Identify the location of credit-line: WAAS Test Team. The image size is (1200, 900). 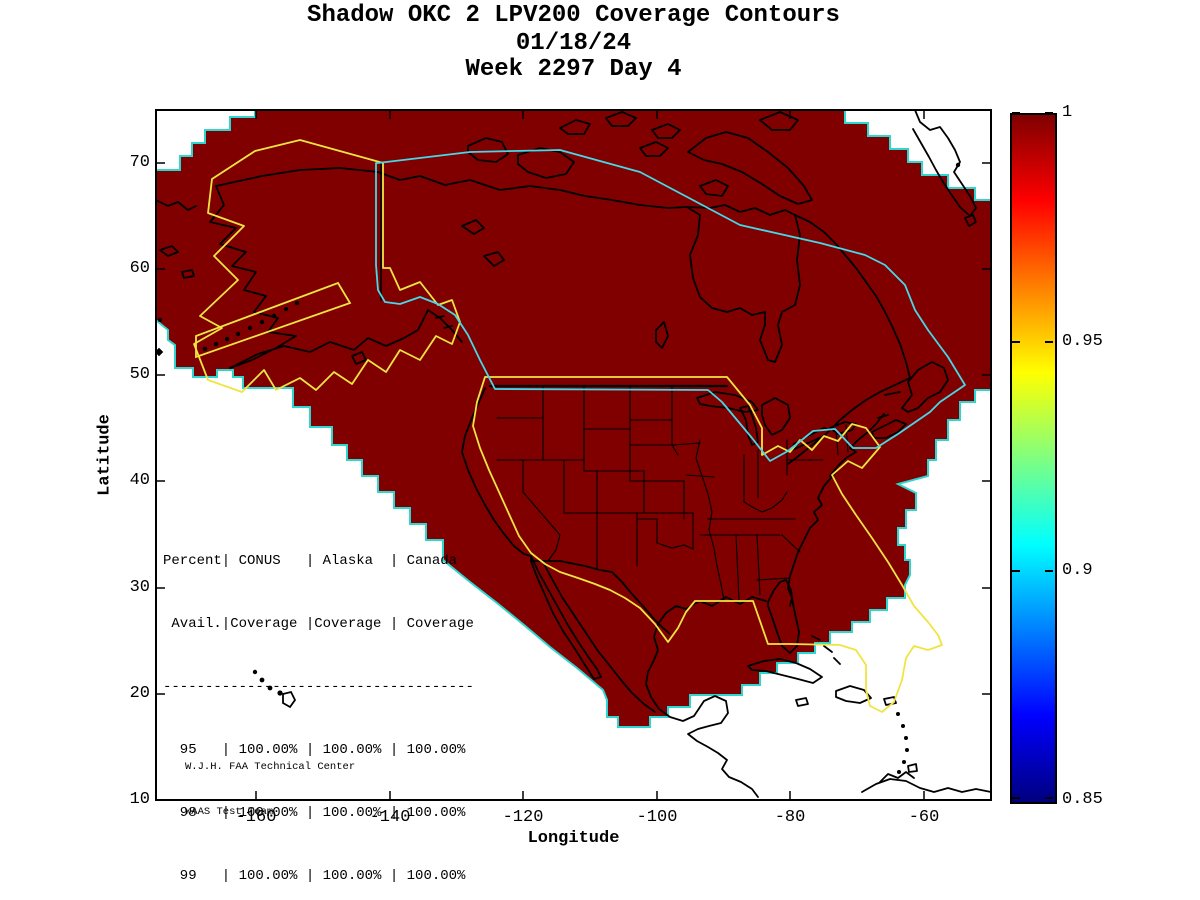
(229, 812).